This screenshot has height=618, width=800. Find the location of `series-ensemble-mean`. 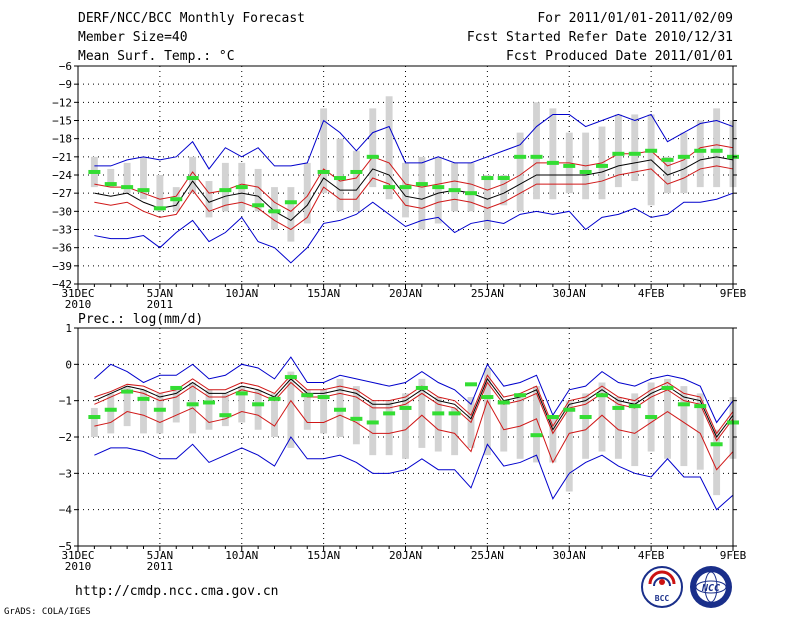

series-ensemble-mean is located at coordinates (414, 189).